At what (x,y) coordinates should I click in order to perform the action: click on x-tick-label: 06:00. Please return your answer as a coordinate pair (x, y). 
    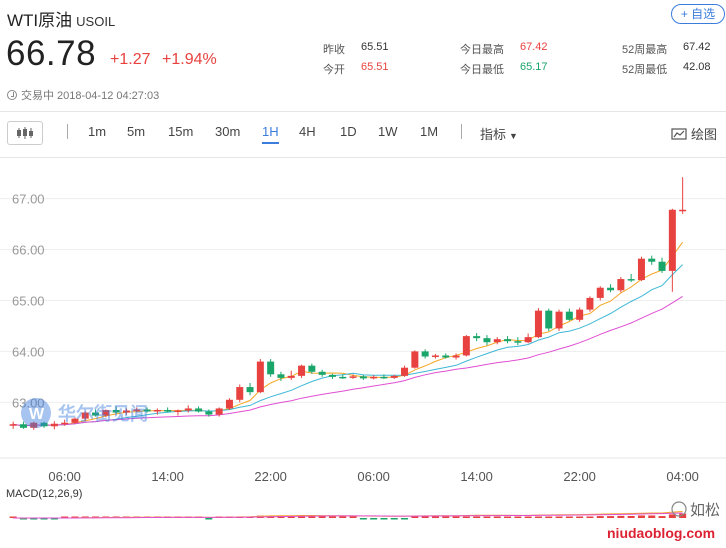
    Looking at the image, I should click on (373, 476).